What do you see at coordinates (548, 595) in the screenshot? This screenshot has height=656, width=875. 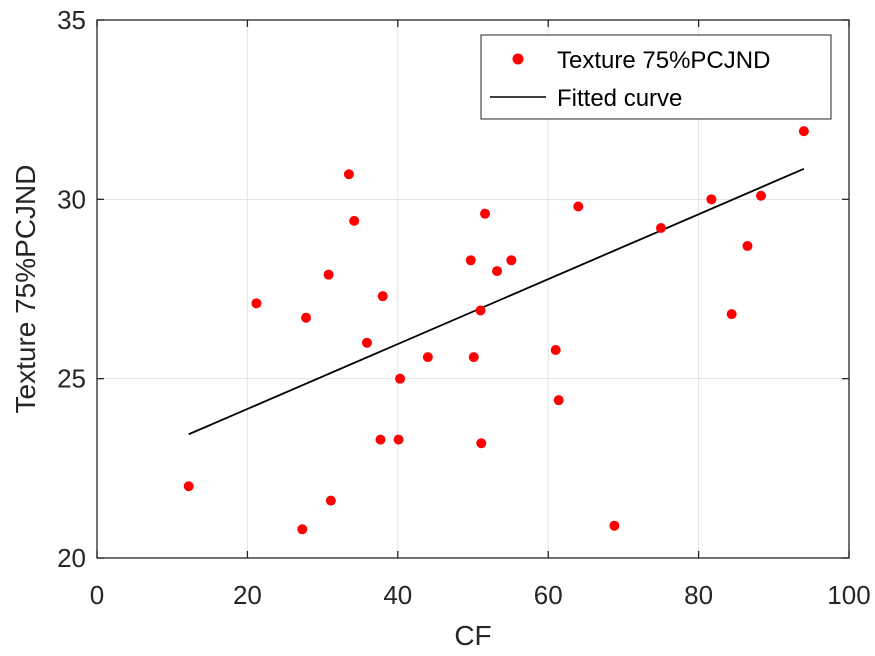 I see `x-tick-label: 60` at bounding box center [548, 595].